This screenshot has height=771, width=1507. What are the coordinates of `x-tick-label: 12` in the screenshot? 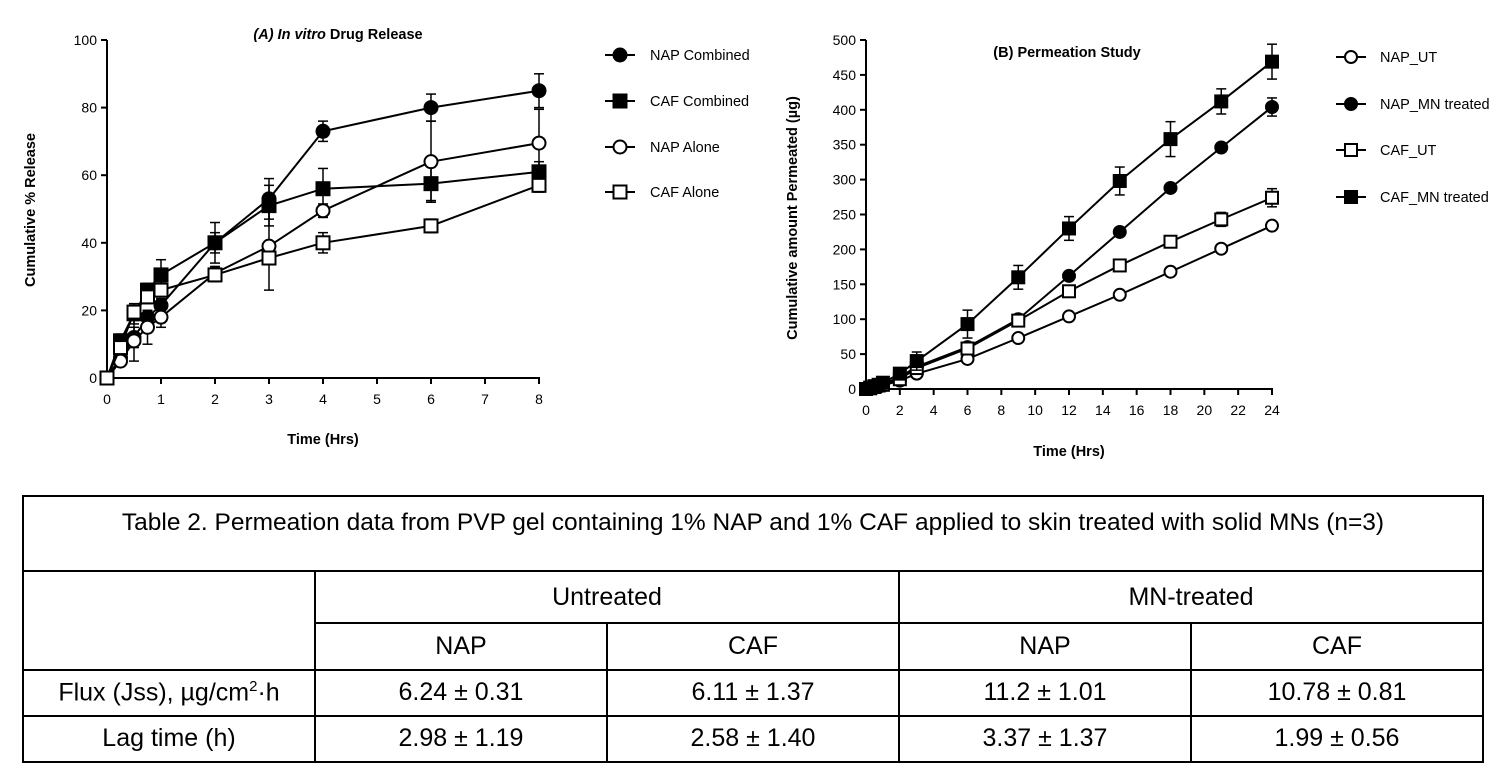 It's located at (1069, 410).